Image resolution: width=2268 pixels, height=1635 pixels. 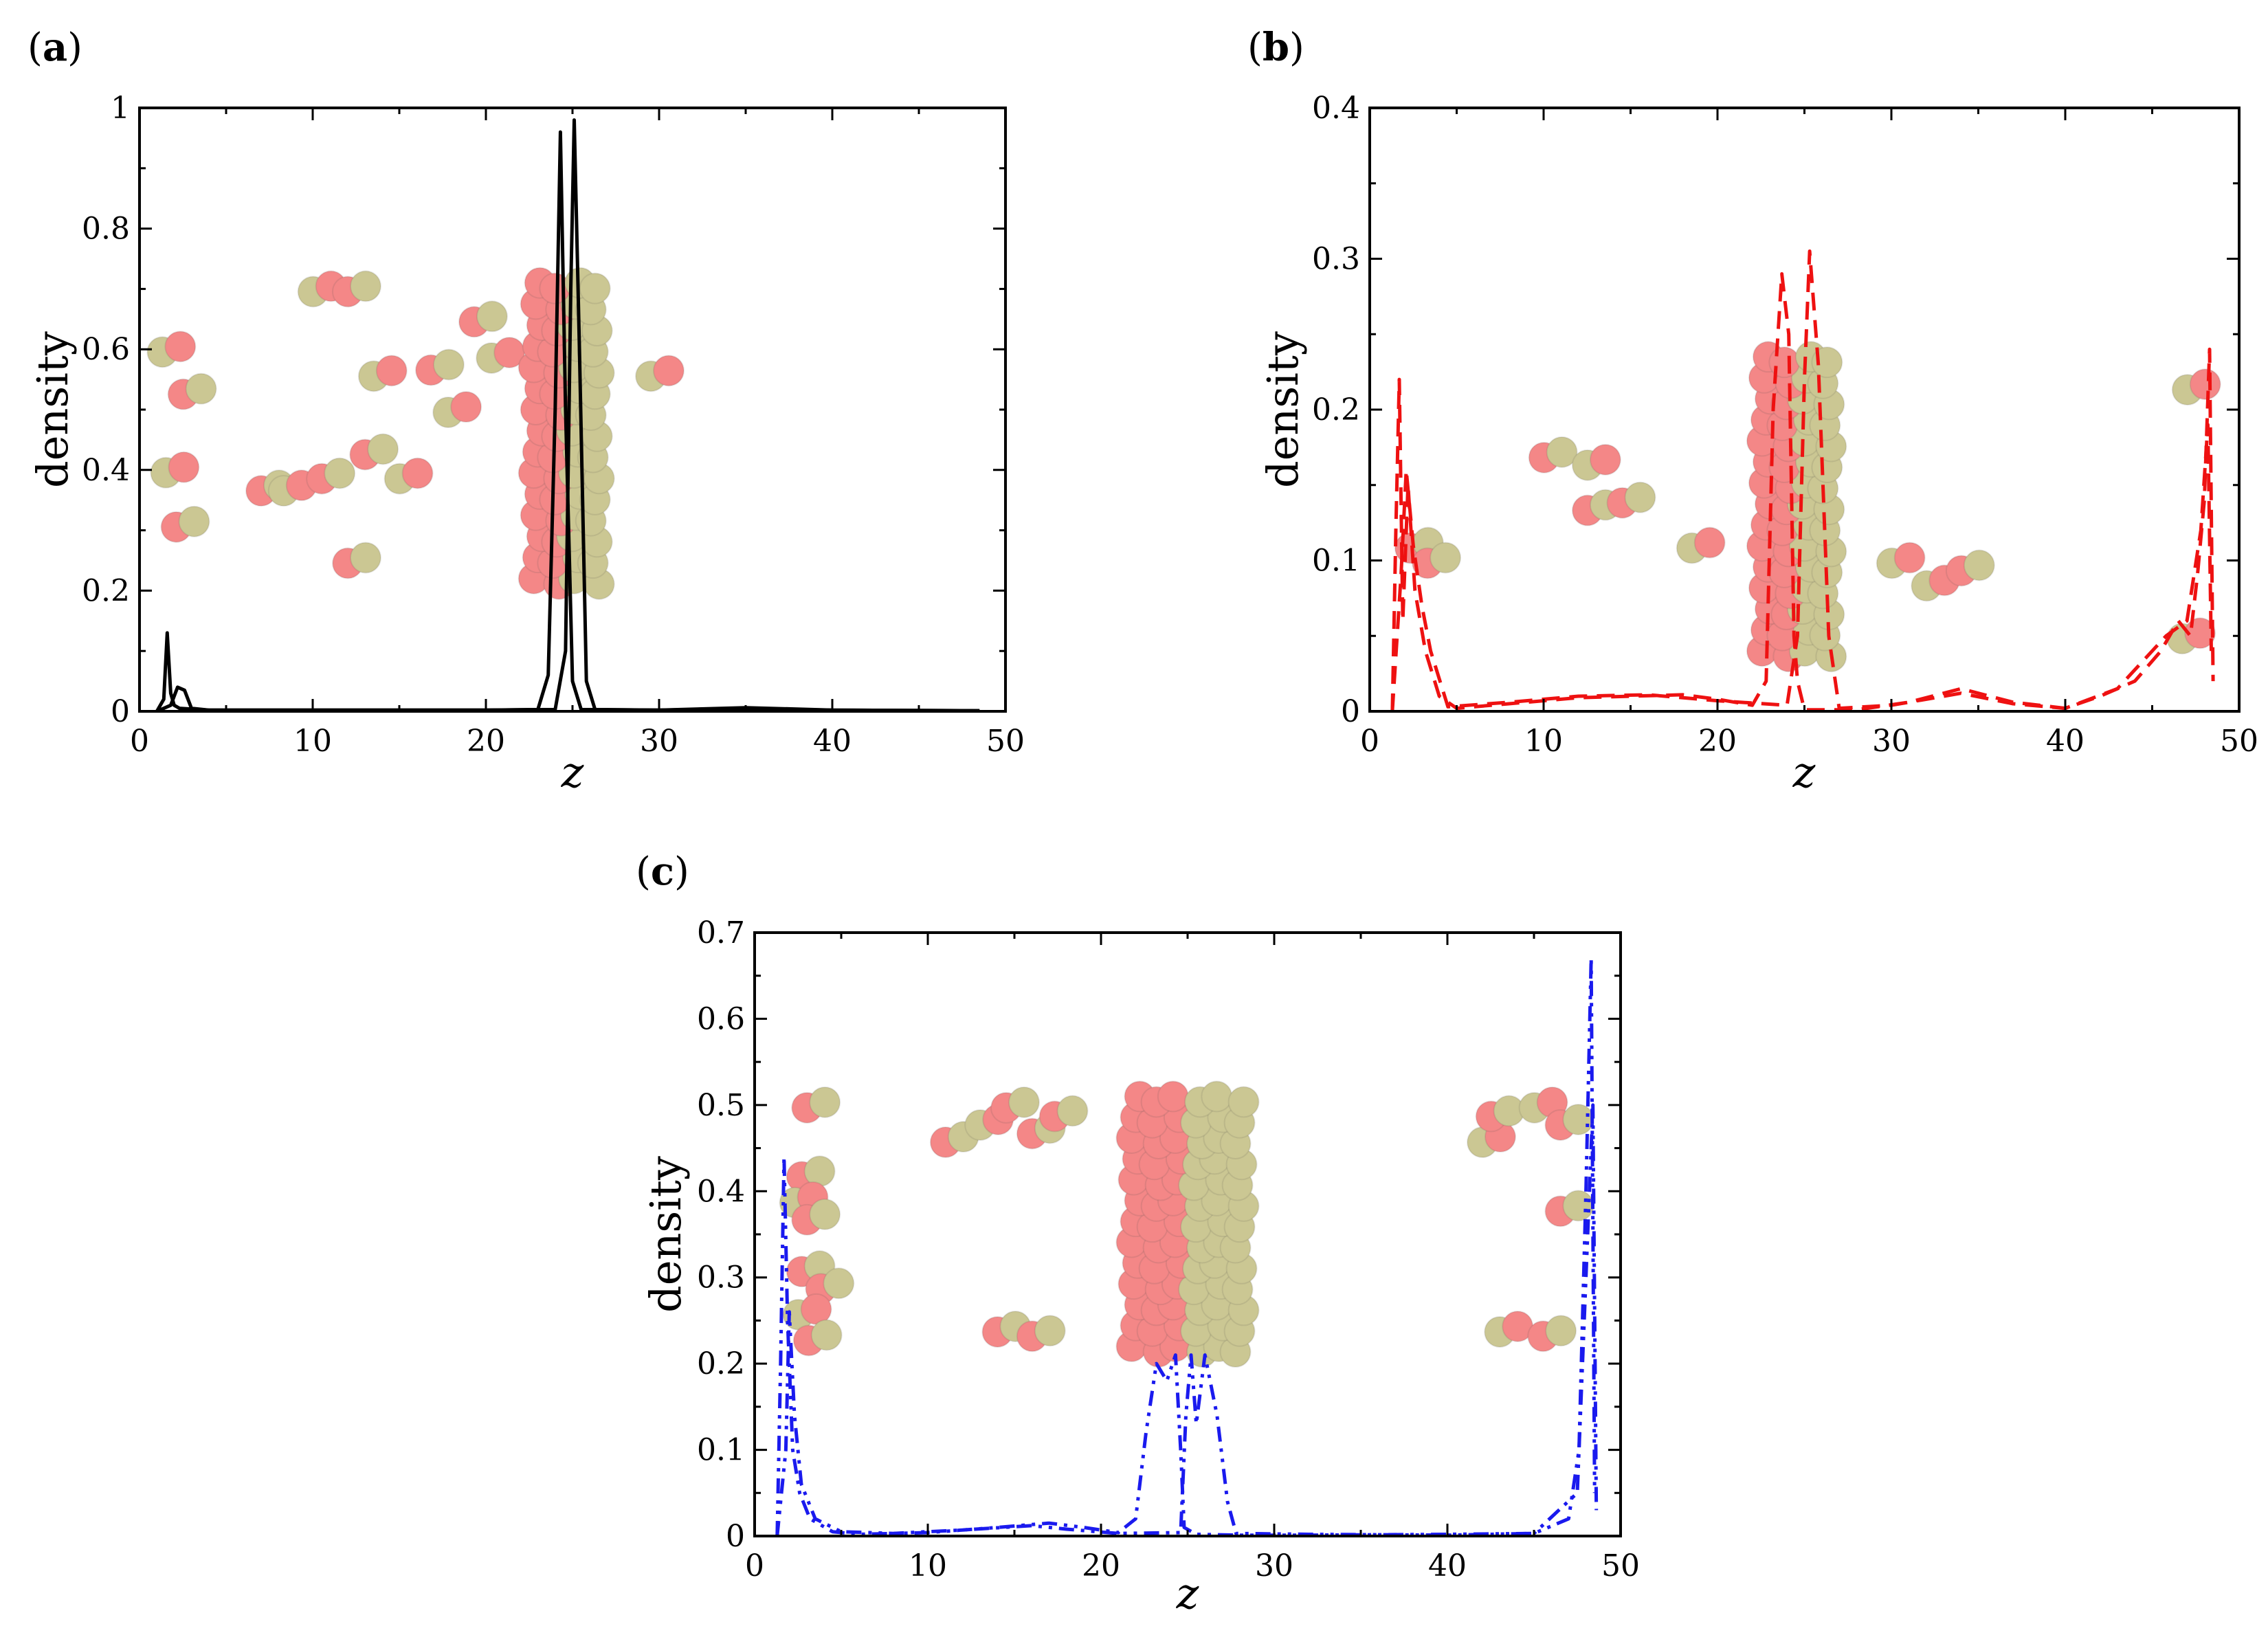 I want to click on panel-label: (a), so click(x=54, y=47).